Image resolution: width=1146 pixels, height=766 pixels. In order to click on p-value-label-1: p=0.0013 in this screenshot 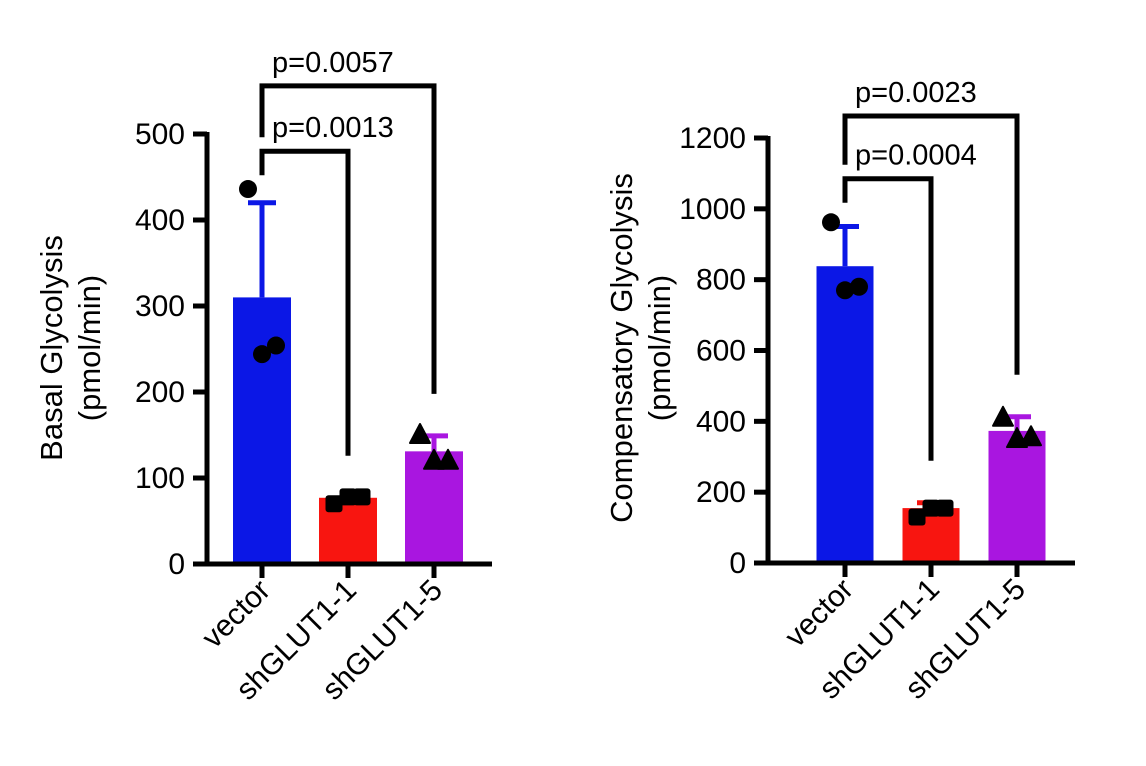, I will do `click(333, 128)`.